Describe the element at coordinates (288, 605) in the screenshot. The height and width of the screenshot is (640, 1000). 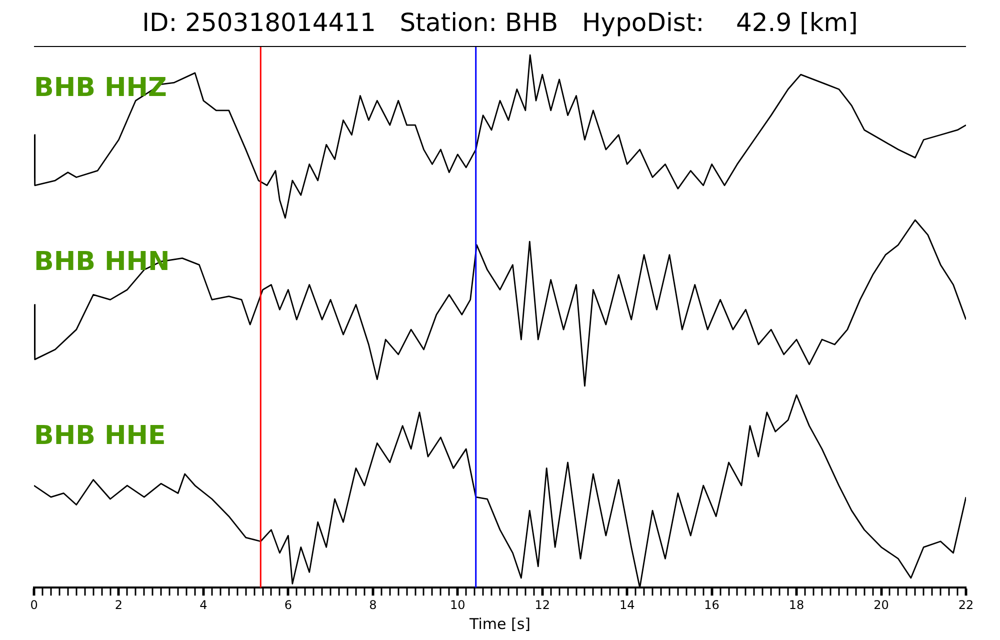
I see `x-tick-label: 6` at that location.